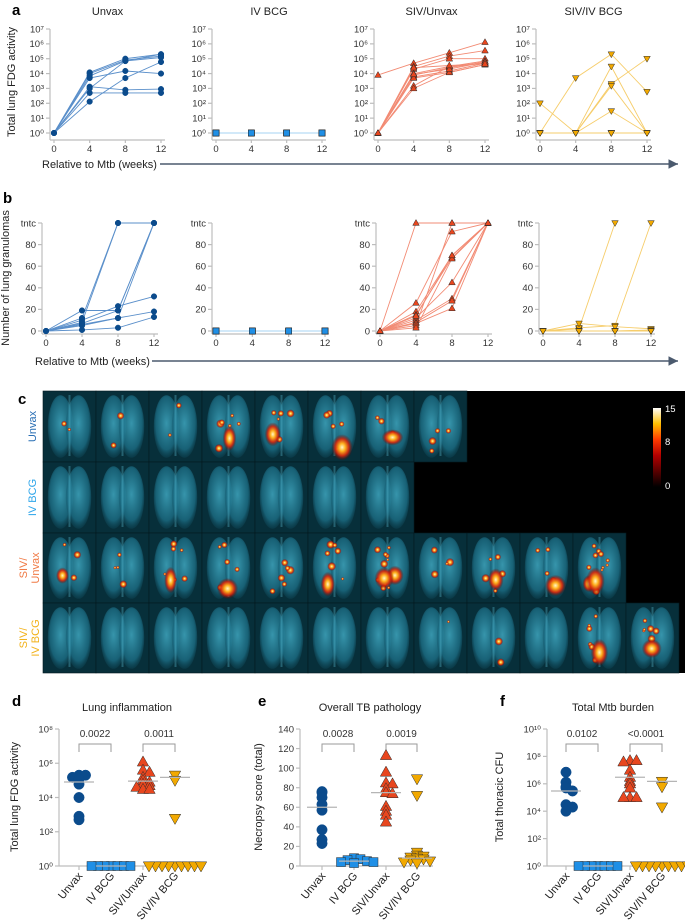 This screenshot has width=685, height=922. Describe the element at coordinates (364, 267) in the screenshot. I see `y-tick-label: 60` at that location.